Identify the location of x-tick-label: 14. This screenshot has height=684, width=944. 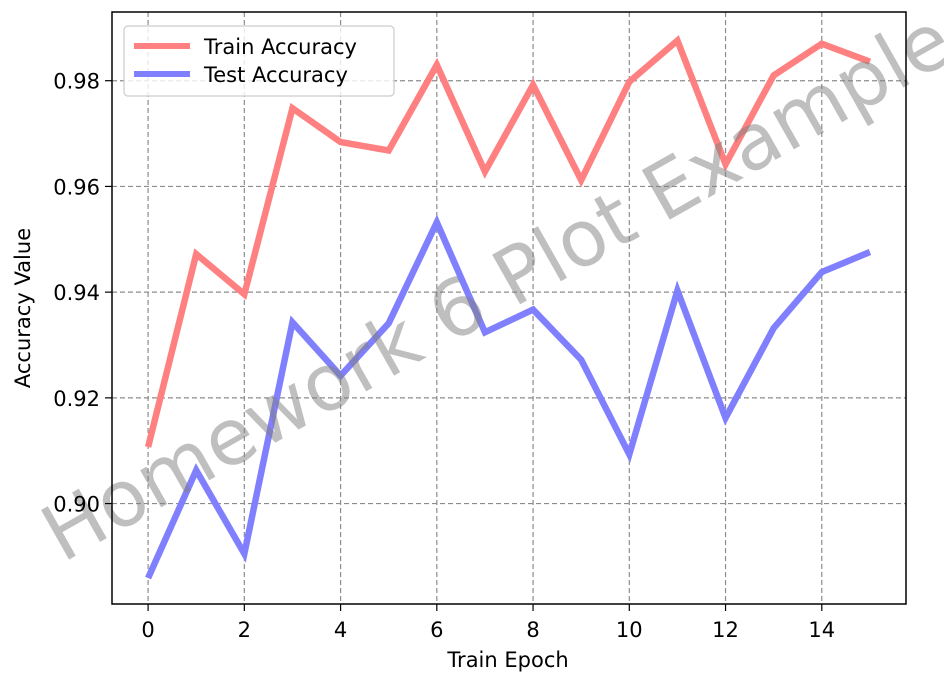
(821, 630).